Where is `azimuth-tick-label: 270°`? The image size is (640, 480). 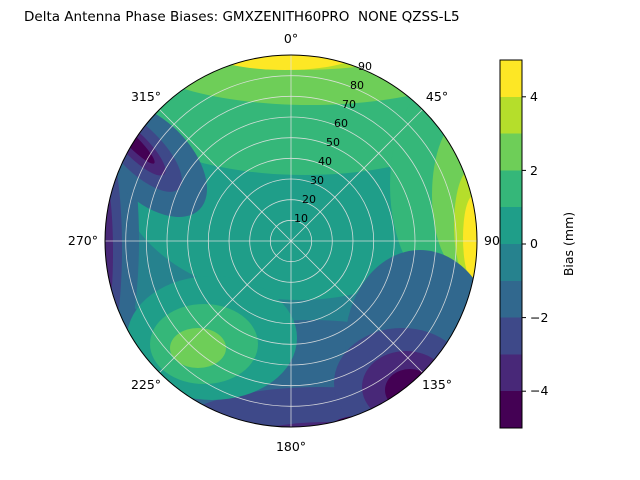 azimuth-tick-label: 270° is located at coordinates (83, 240).